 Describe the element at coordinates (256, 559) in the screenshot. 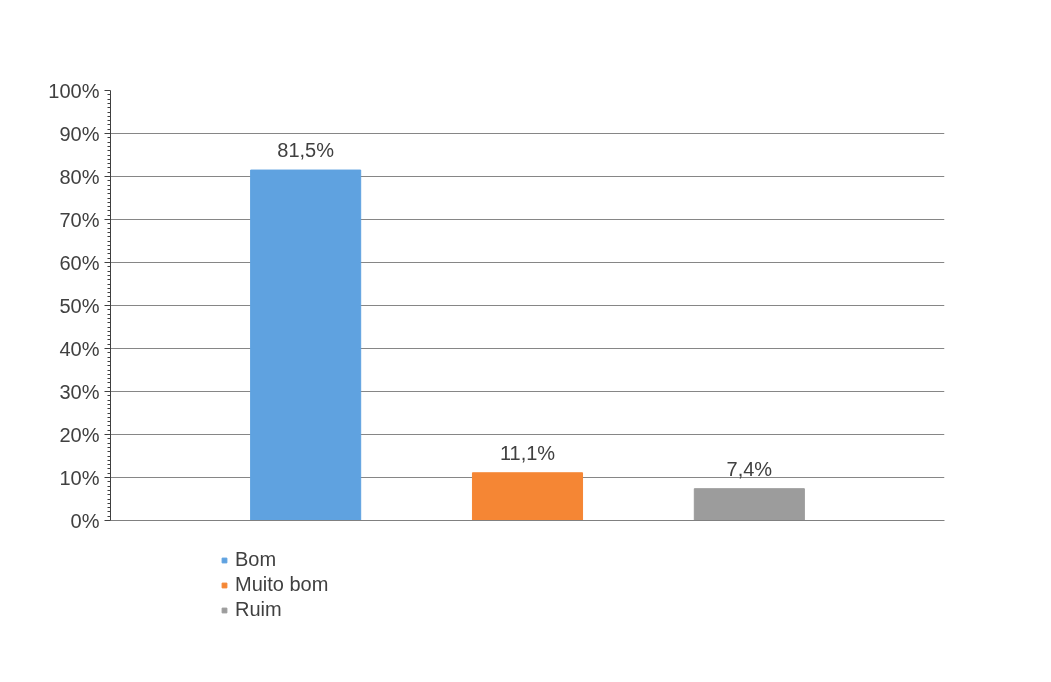

I see `legend-label: Bom` at that location.